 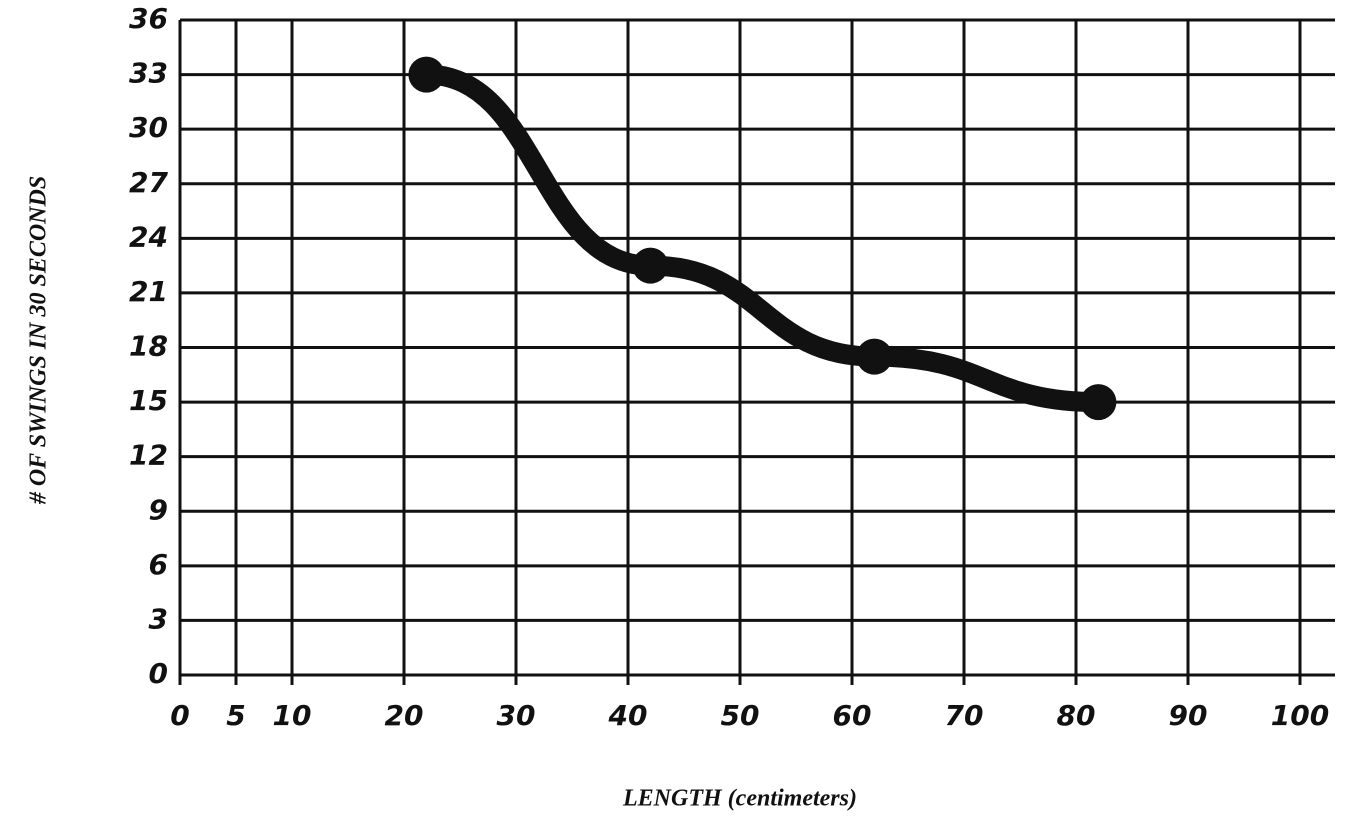 I want to click on y-axis-title: # OF SWINGS IN 30 SECONDS, so click(x=39, y=340).